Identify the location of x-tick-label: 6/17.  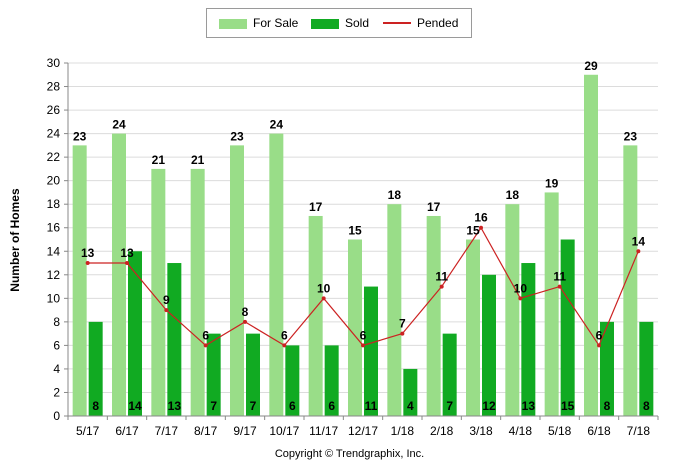
(127, 431).